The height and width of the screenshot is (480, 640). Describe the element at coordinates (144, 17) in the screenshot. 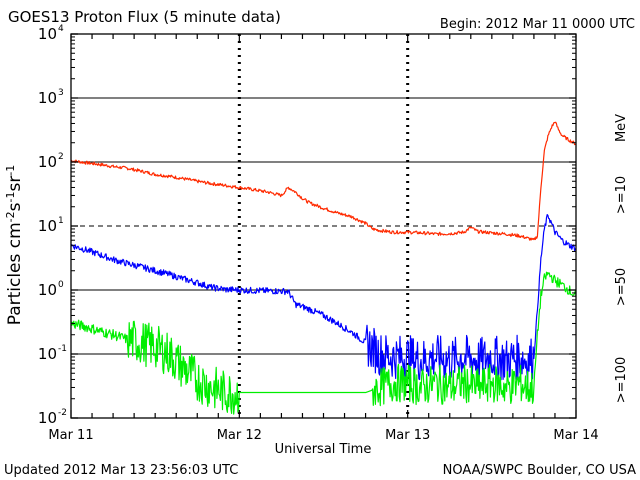

I see `chart-title: GOES13 Proton Flux (5 minute data)` at that location.